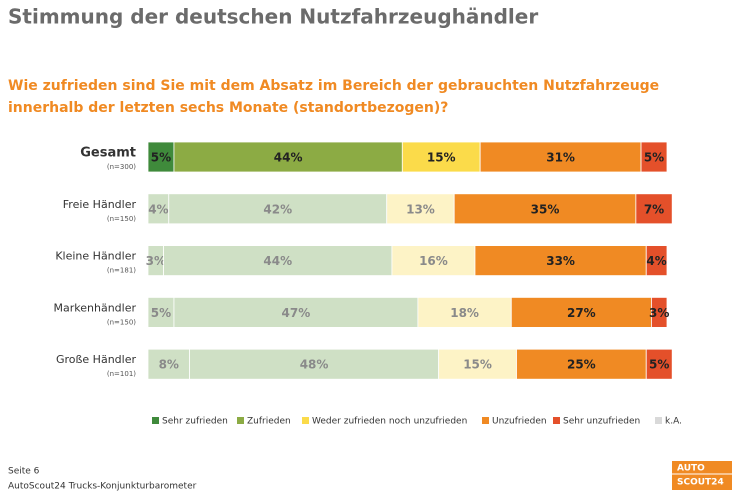  I want to click on legend-label: k.A., so click(673, 422).